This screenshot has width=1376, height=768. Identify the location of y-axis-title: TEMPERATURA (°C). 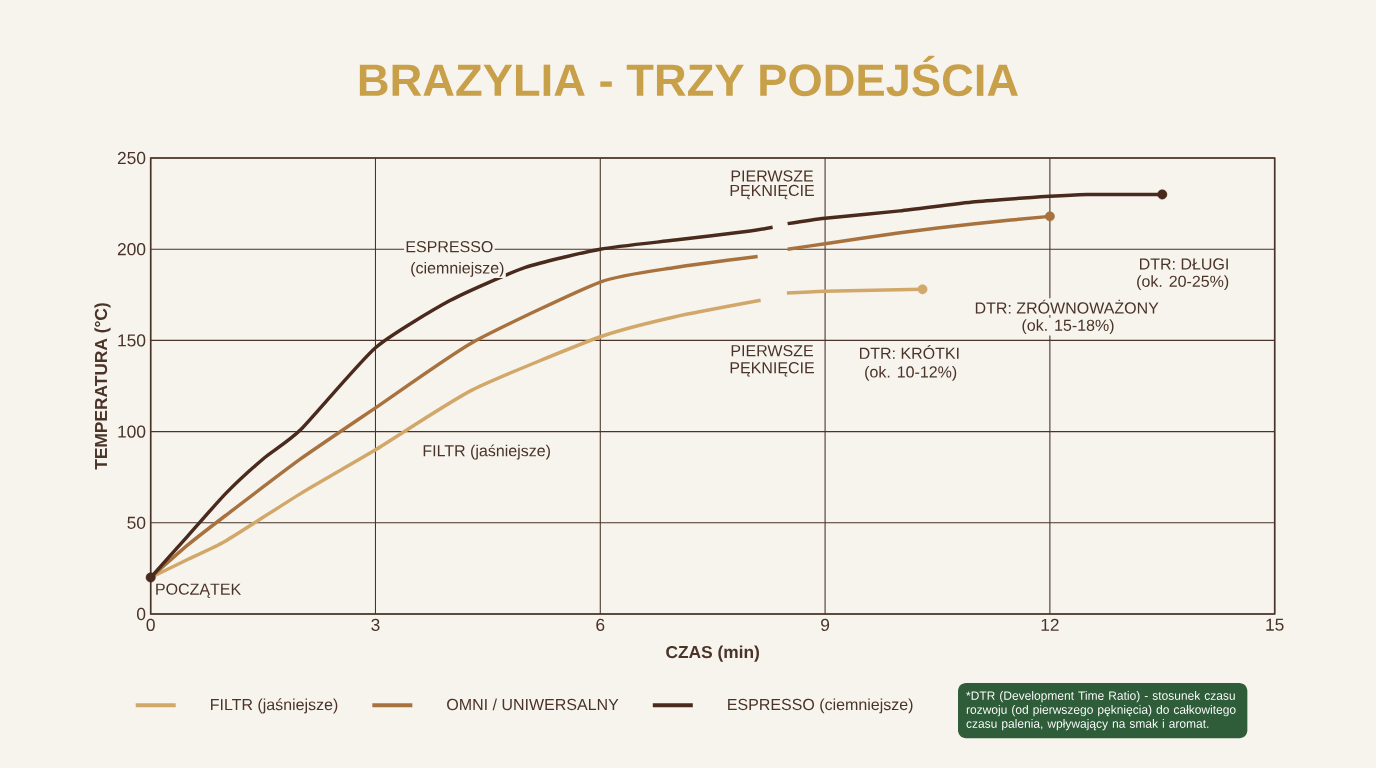
(102, 386).